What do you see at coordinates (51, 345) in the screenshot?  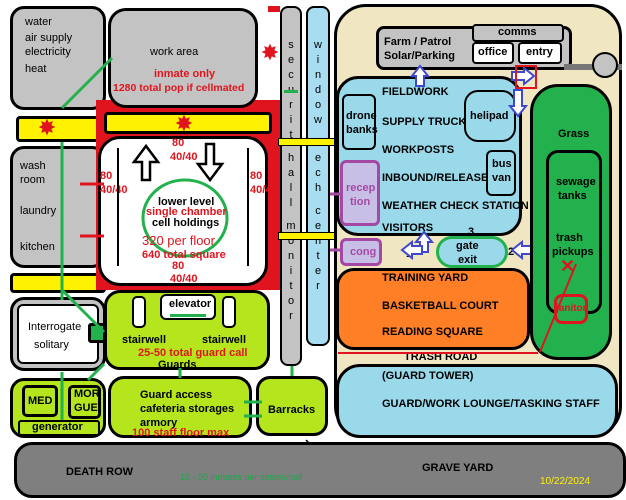 I see `solitary-label: solitary` at bounding box center [51, 345].